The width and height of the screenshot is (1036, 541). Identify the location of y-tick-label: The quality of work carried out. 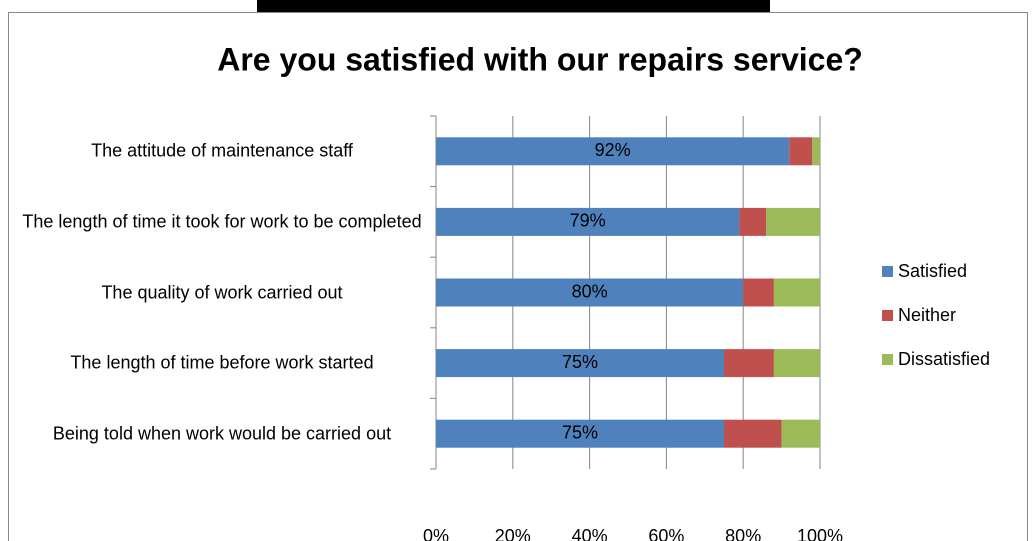
(222, 292).